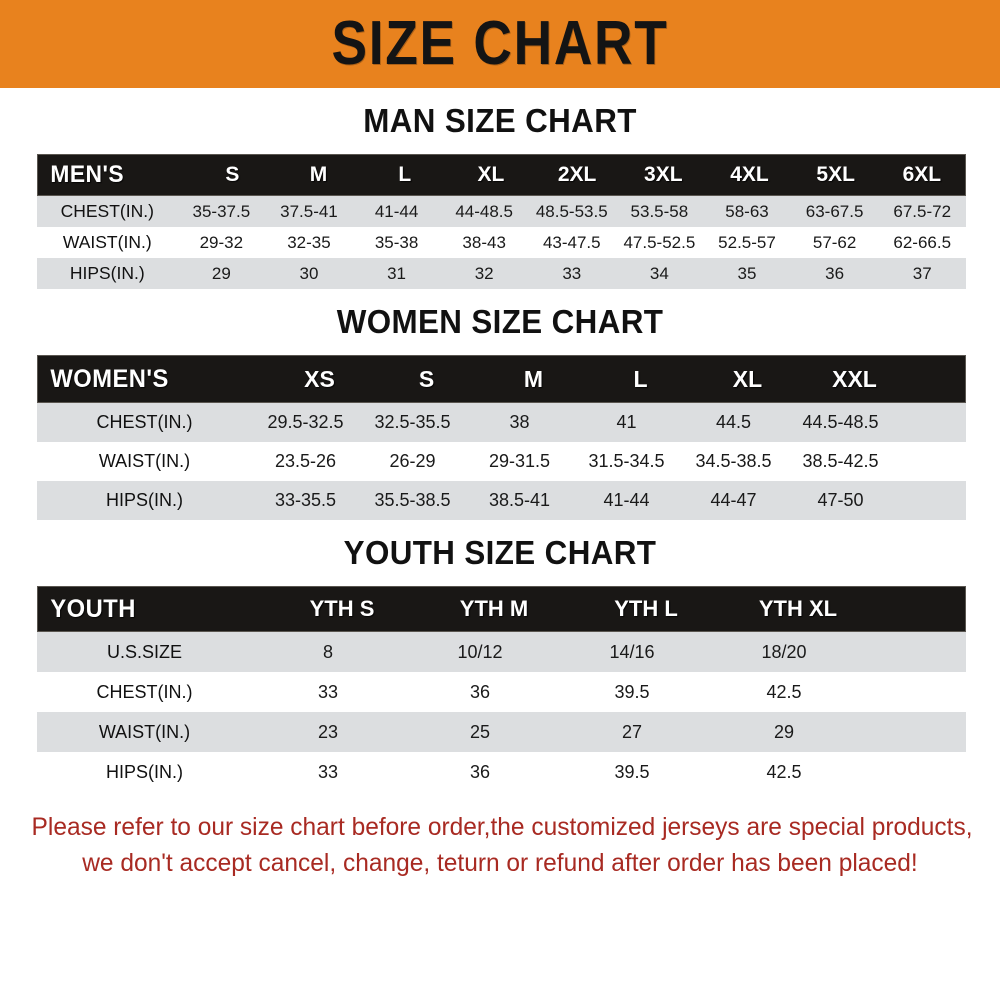  I want to click on women-hips-label: HIPS(IN.), so click(144, 500).